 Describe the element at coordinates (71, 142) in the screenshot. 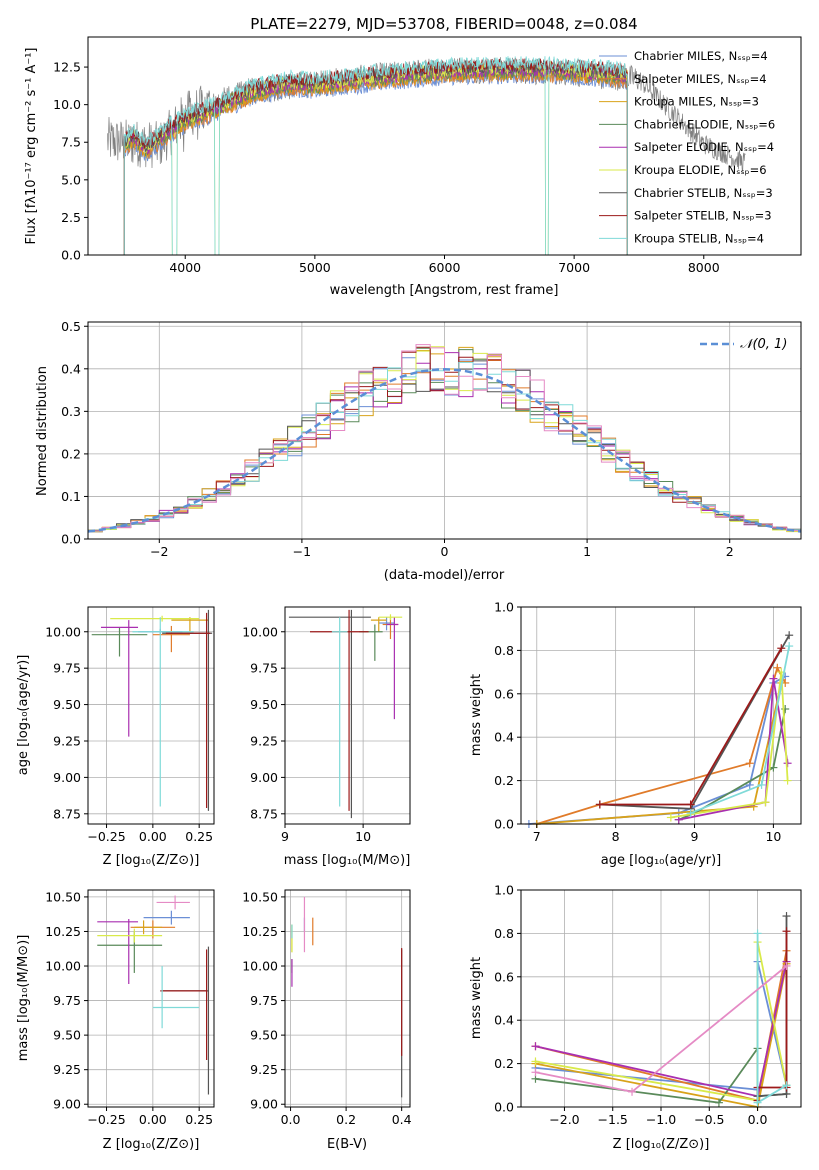

I see `y-tick-label: 7.5` at that location.